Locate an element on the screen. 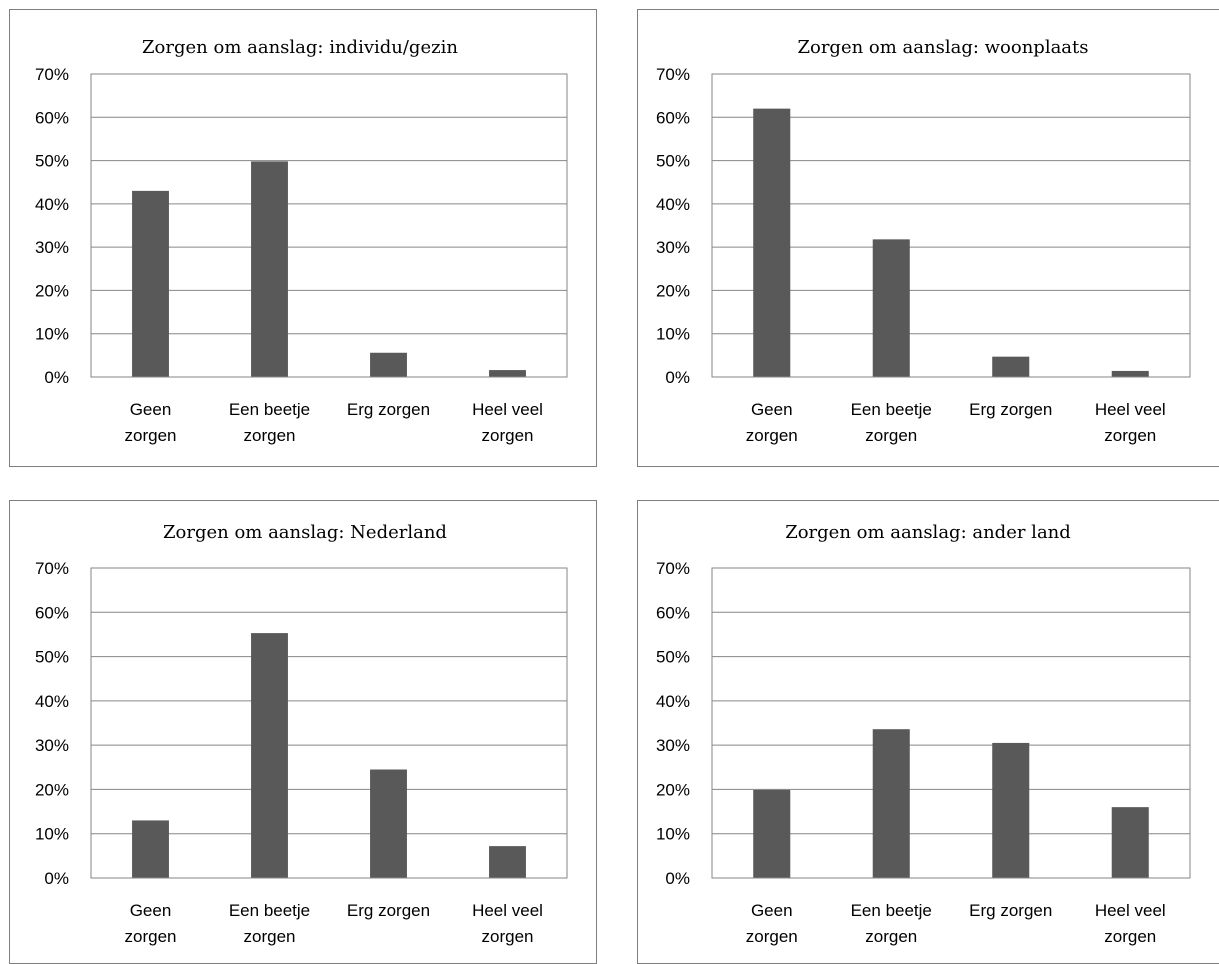 This screenshot has height=964, width=1219. chart-title: Zorgen om aanslag: individu/gezin is located at coordinates (300, 47).